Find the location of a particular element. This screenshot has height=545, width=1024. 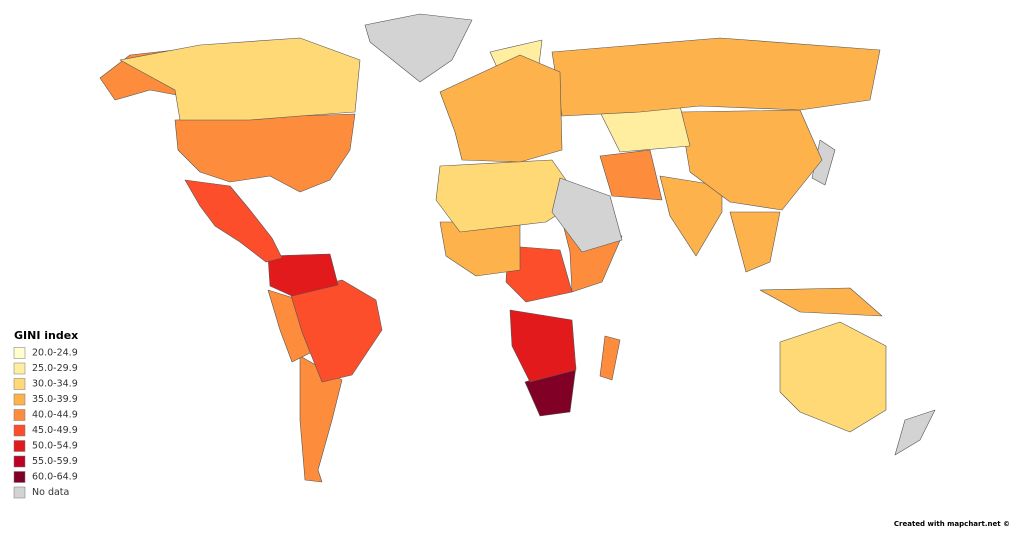

credit: Created with mapchart.net © is located at coordinates (952, 524).